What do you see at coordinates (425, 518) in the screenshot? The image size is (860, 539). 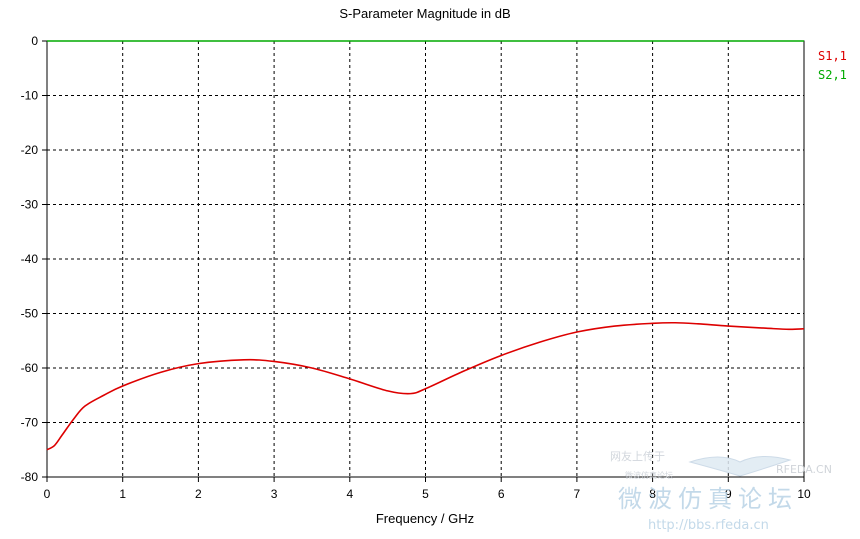 I see `x-axis-label: Frequency / GHz` at bounding box center [425, 518].